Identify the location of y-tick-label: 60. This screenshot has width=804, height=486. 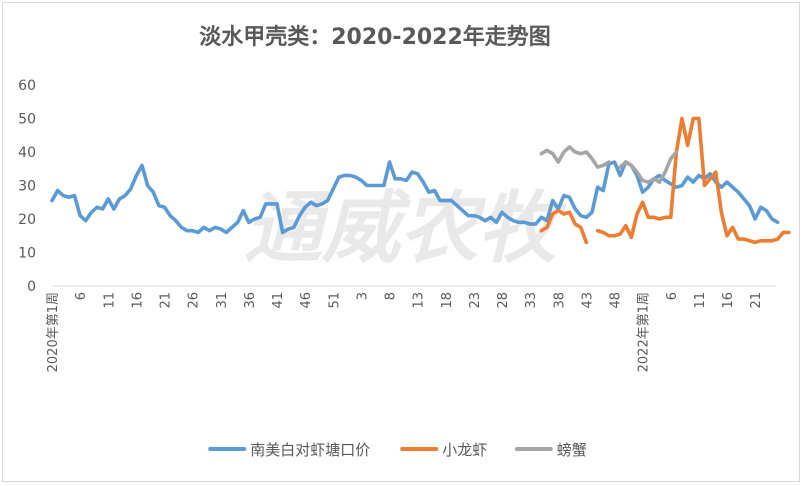
(27, 86).